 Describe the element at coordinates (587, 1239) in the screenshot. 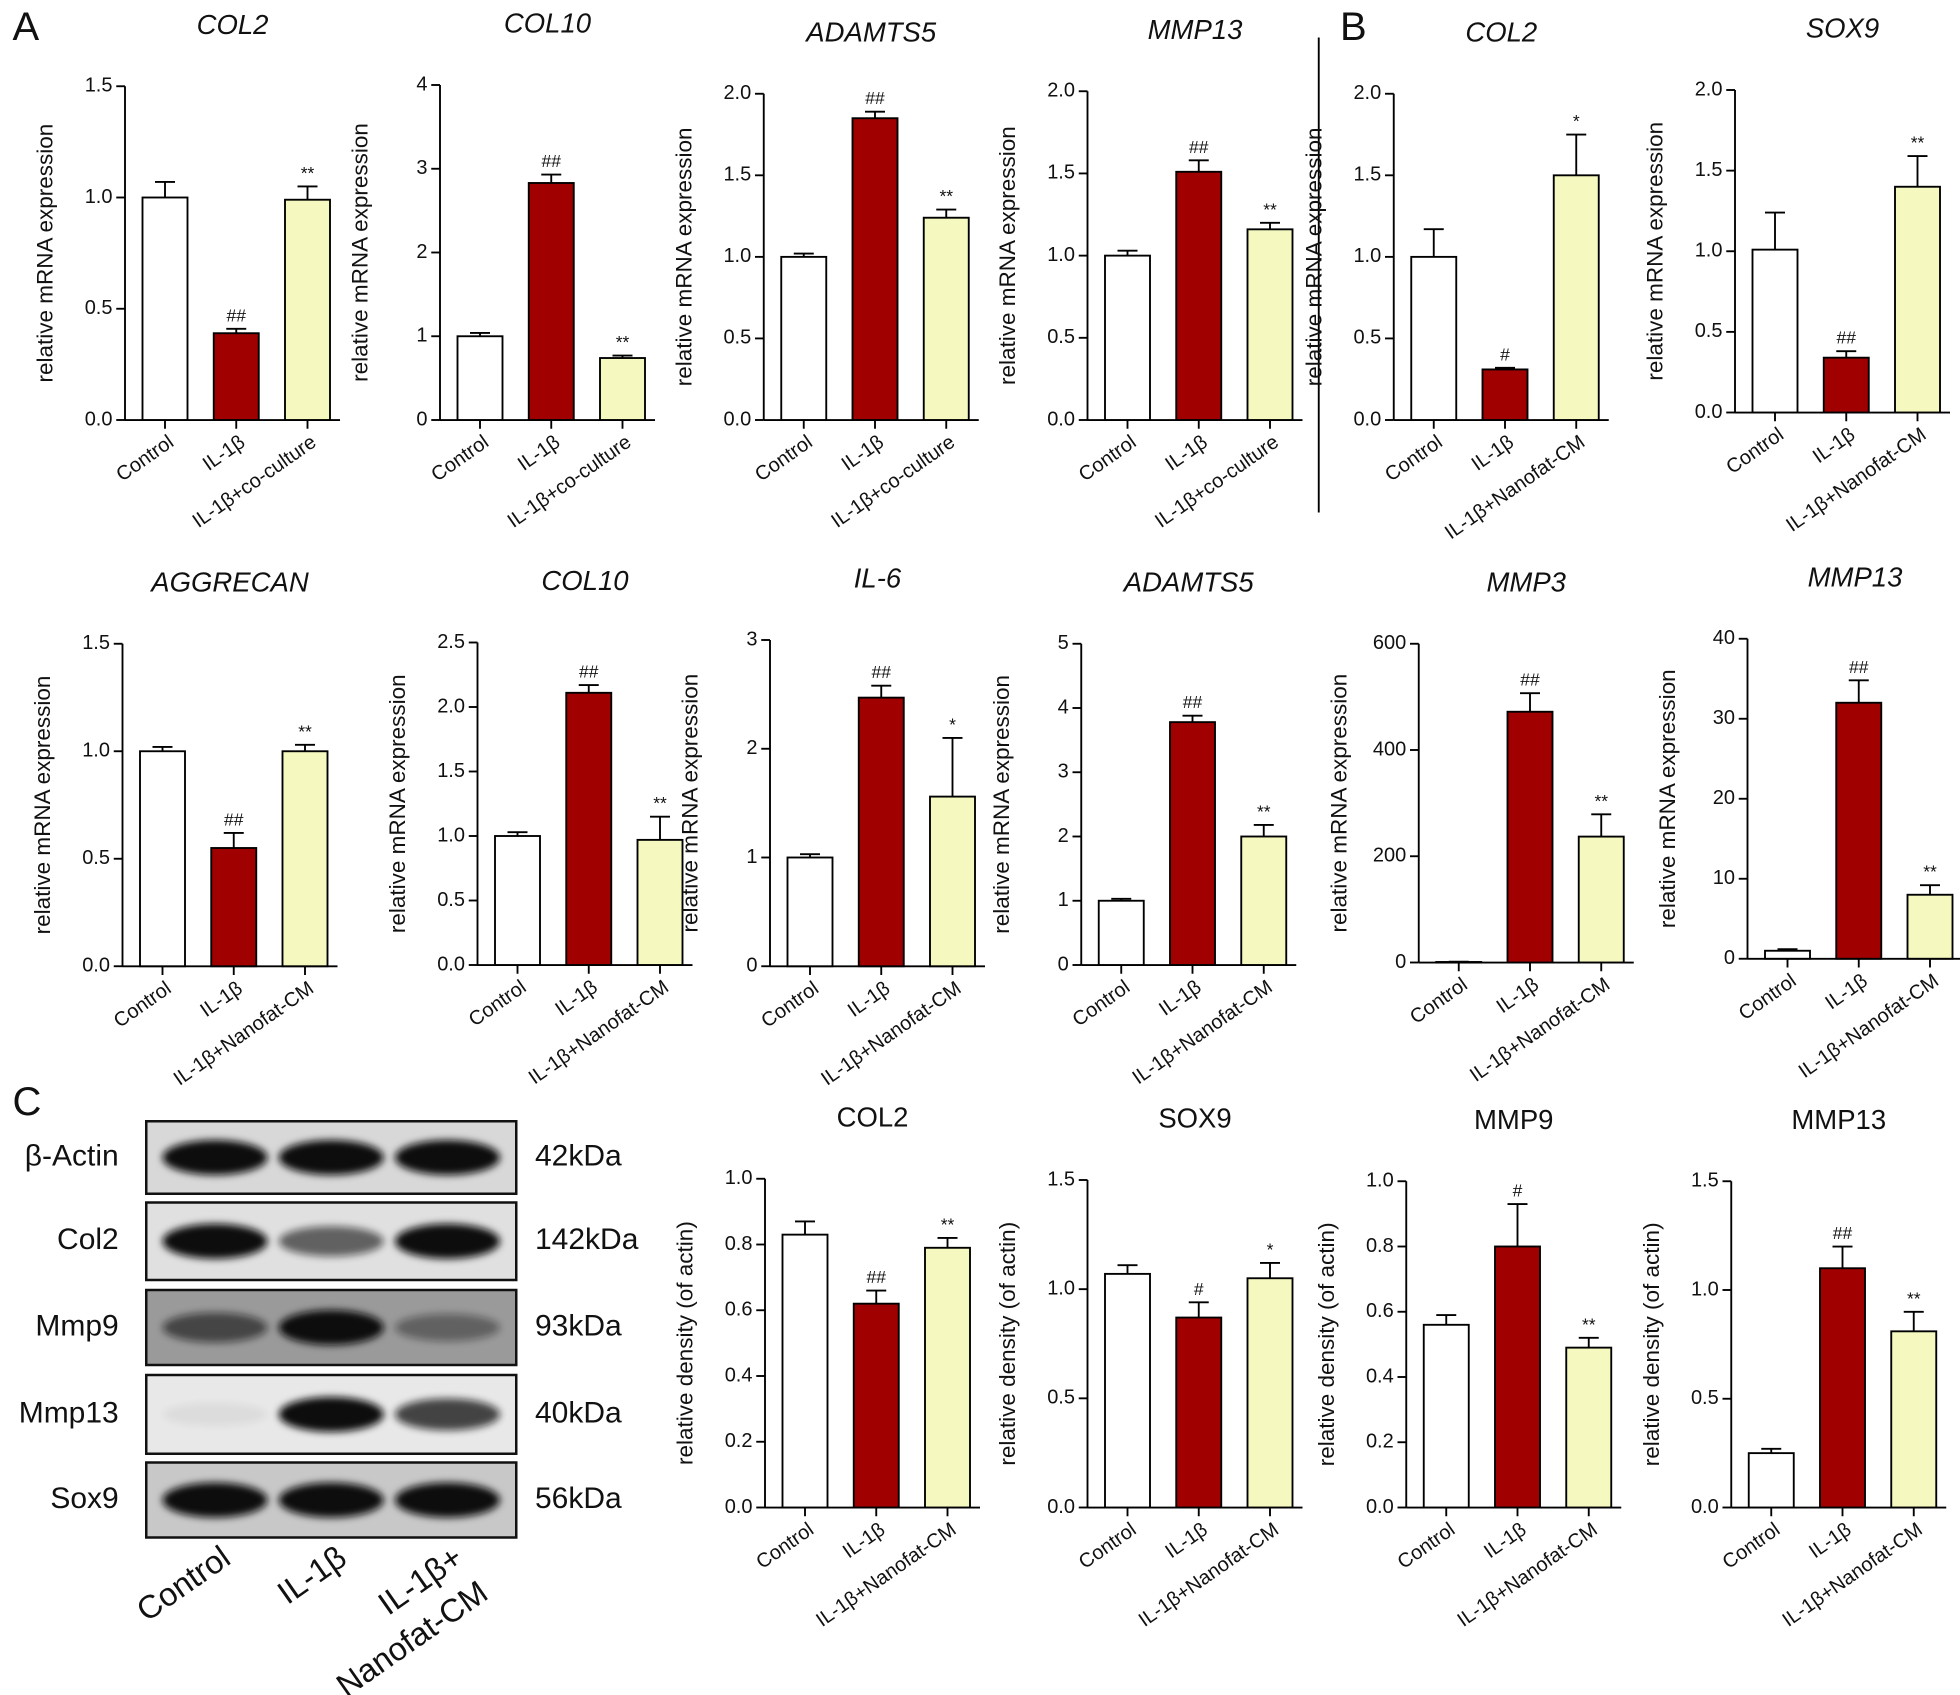

I see `blot-size-label: 142kDa` at that location.